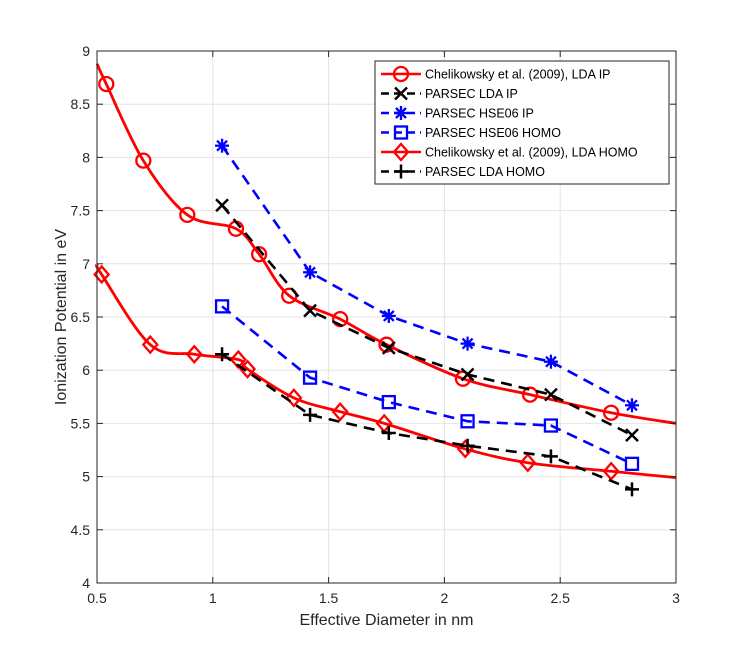 The height and width of the screenshot is (654, 747). What do you see at coordinates (387, 620) in the screenshot?
I see `x-axis-label: Effective Diameter in nm` at bounding box center [387, 620].